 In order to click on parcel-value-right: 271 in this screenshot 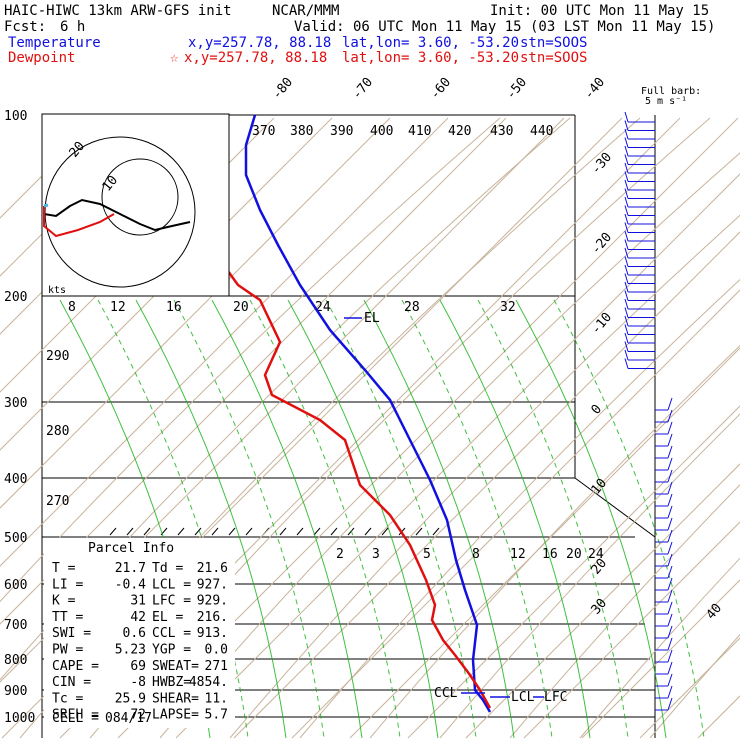, I will do `click(216, 666)`.